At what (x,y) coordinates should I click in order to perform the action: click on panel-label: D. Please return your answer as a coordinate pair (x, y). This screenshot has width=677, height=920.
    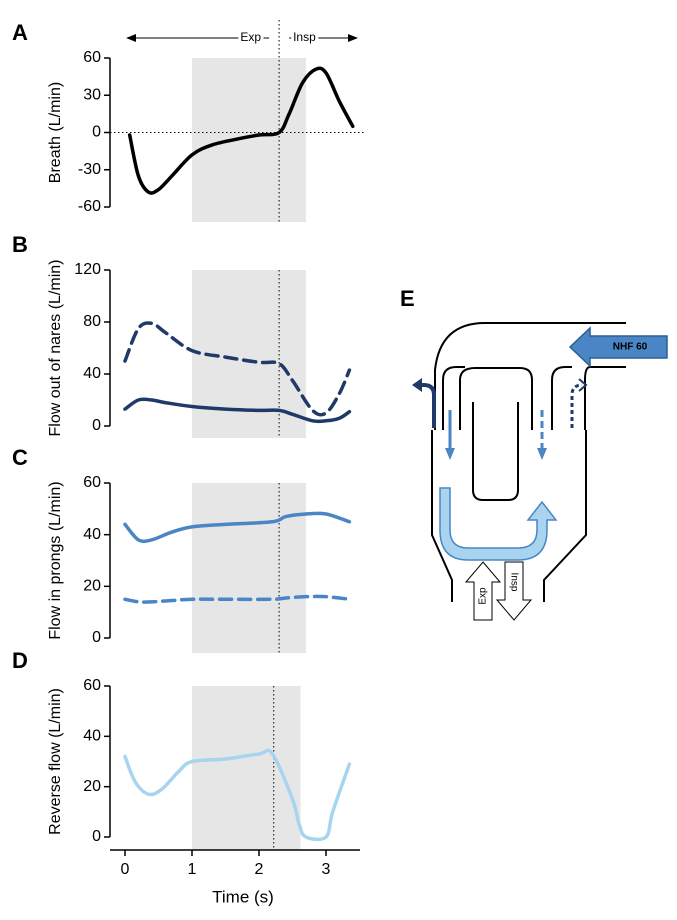
    Looking at the image, I should click on (20, 660).